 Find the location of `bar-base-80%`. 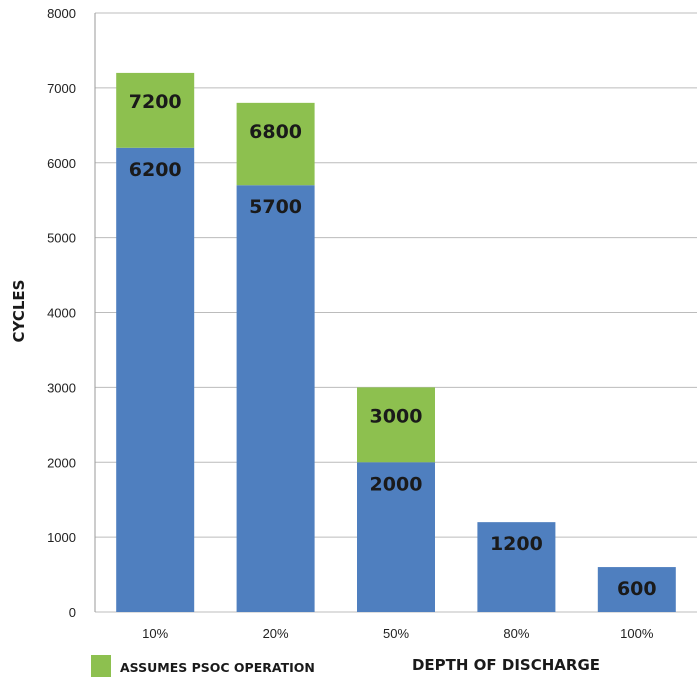

bar-base-80% is located at coordinates (516, 567).